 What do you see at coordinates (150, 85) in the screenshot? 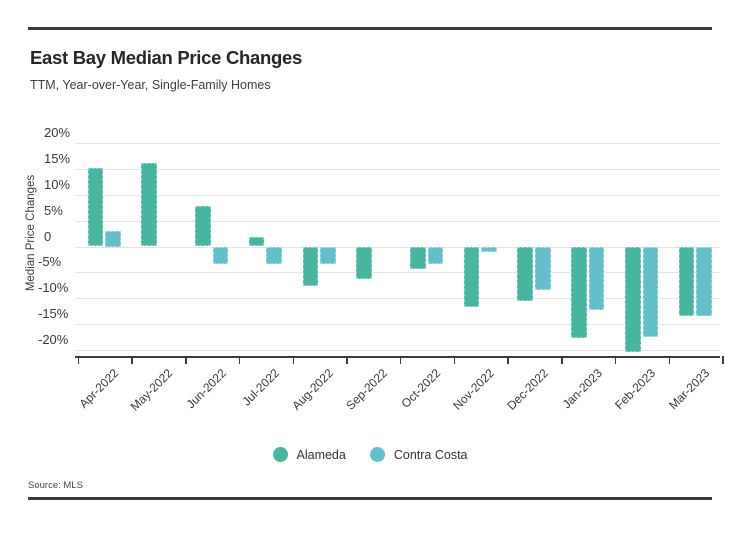
I see `chart-subtitle: TTM, Year-over-Year, Single-Family Homes` at bounding box center [150, 85].